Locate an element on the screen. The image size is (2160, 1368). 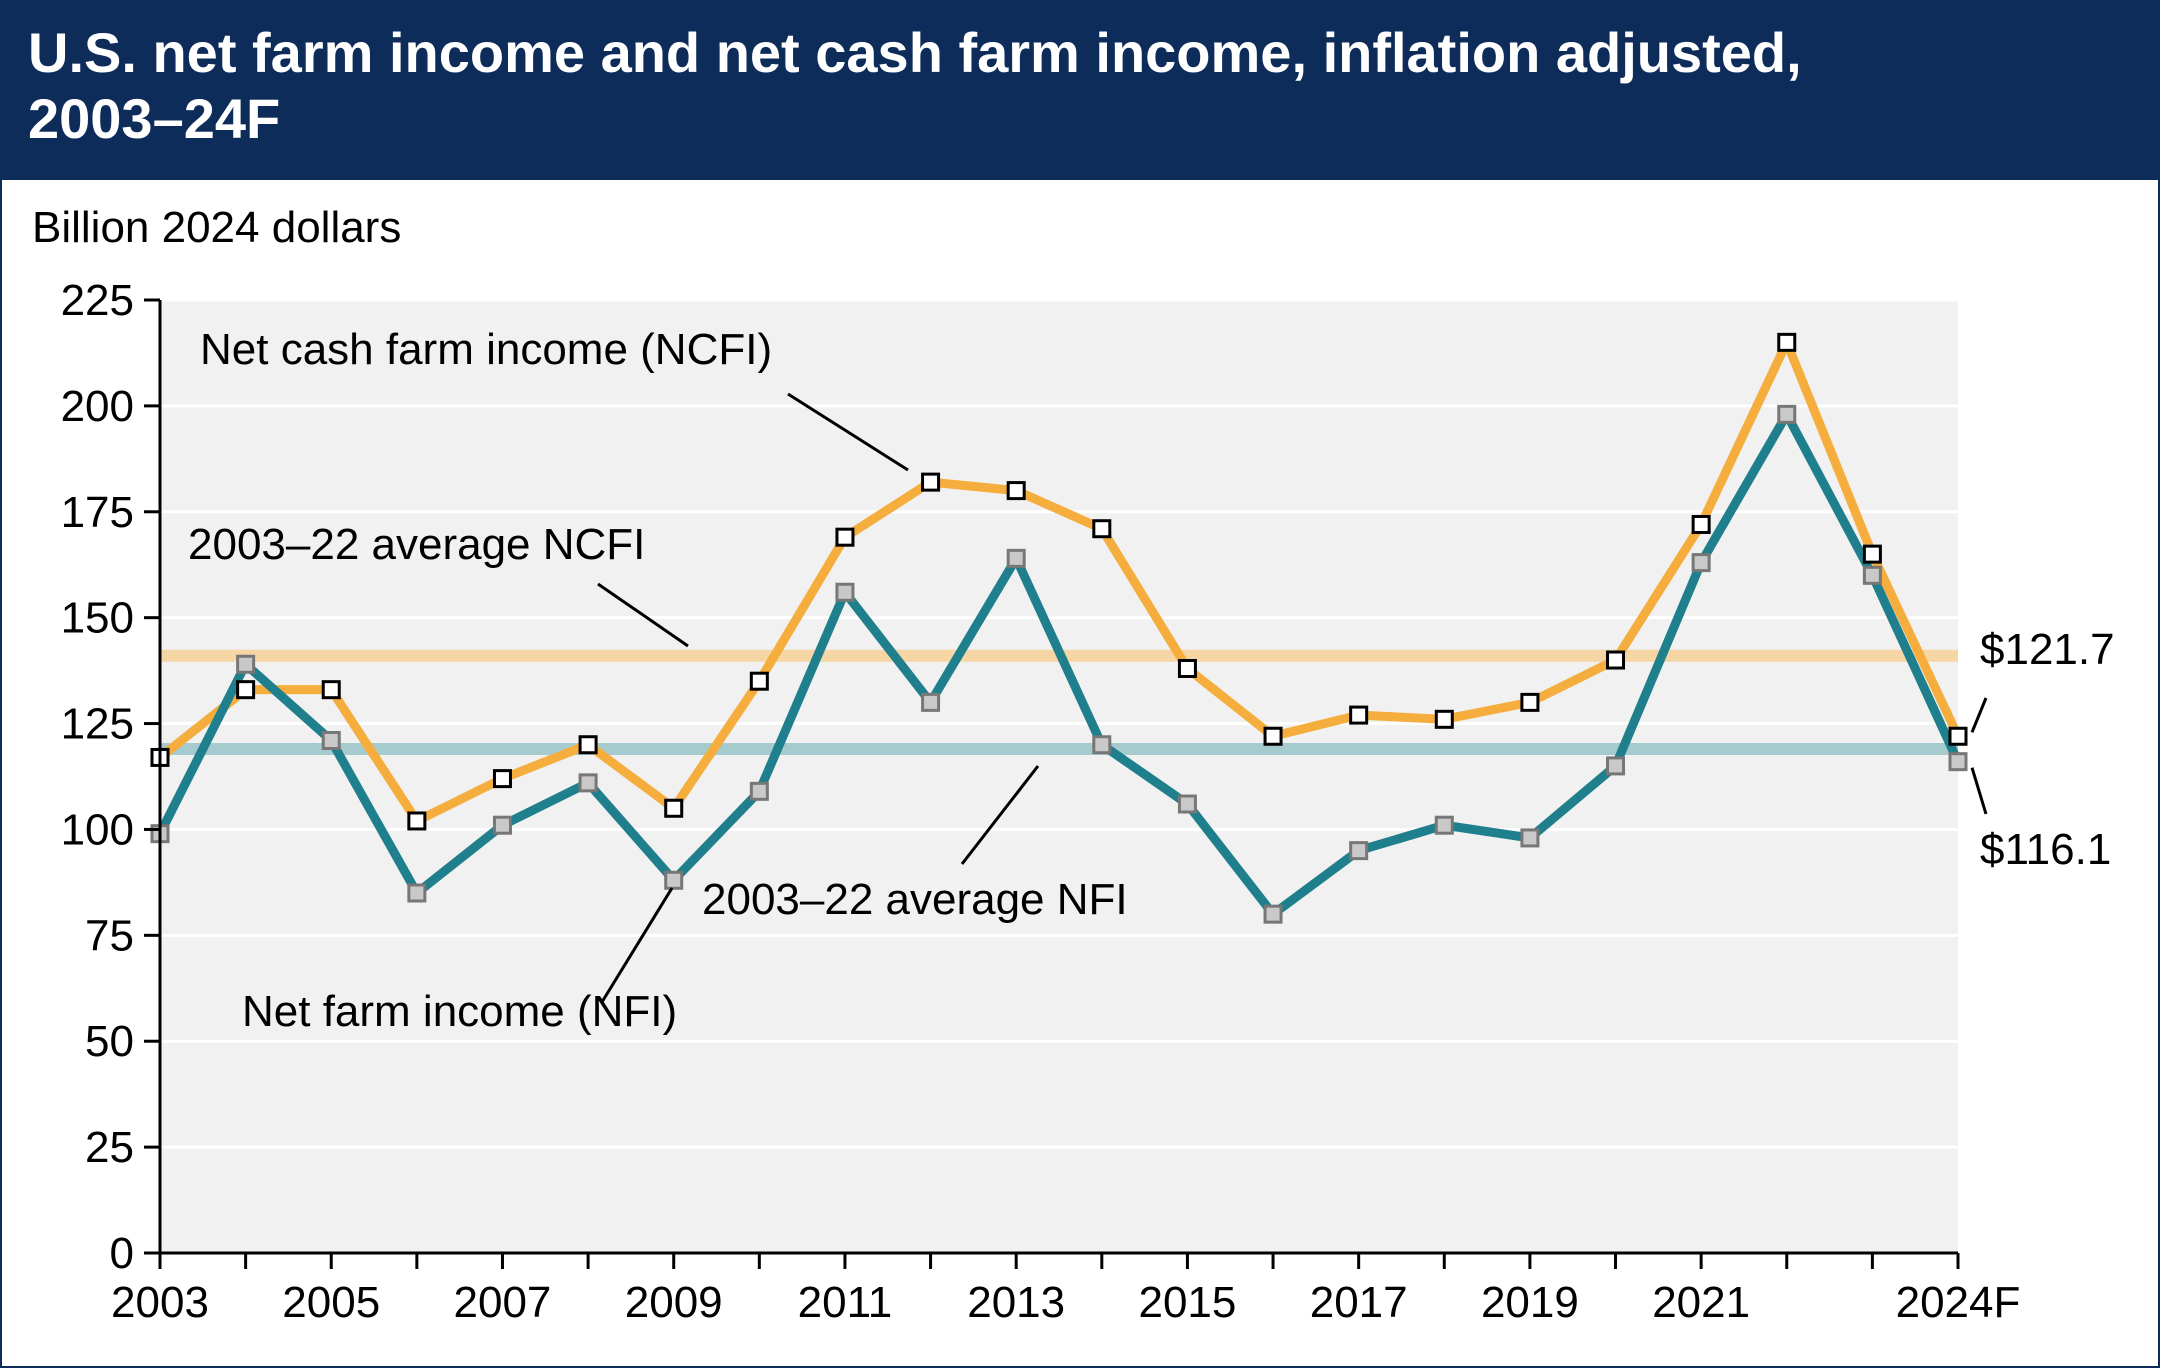
ncfi-end-leader is located at coordinates (1979, 715).